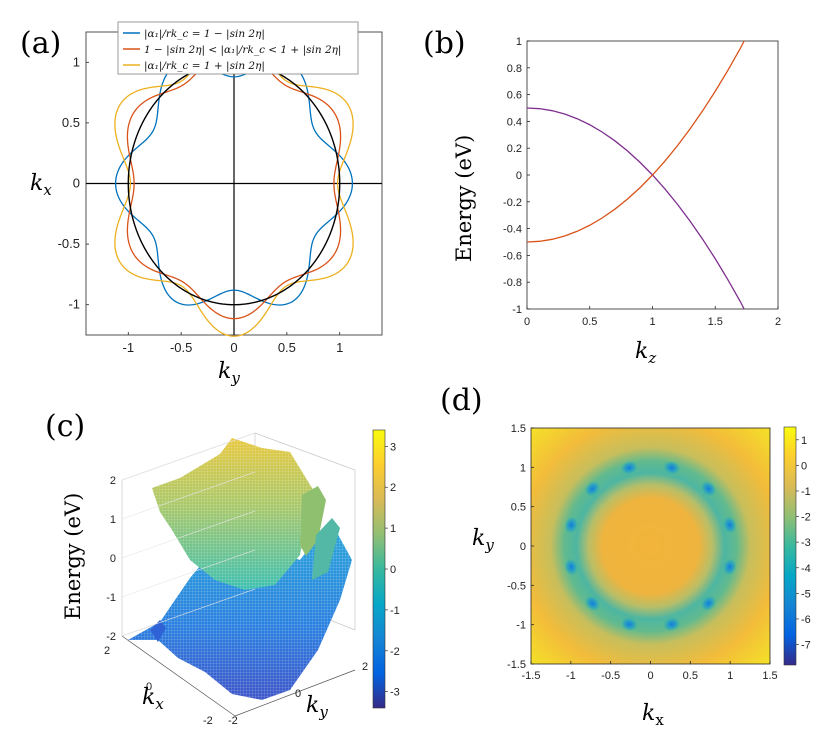  I want to click on c-cbar-label: 0, so click(393, 570).